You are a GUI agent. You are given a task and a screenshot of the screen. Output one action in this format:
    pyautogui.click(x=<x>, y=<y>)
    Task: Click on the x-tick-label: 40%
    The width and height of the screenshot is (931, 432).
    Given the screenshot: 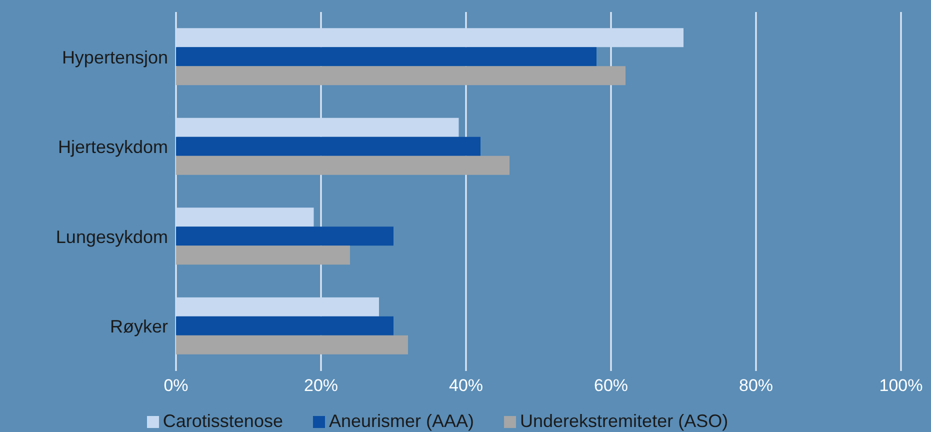 What is the action you would take?
    pyautogui.click(x=466, y=386)
    